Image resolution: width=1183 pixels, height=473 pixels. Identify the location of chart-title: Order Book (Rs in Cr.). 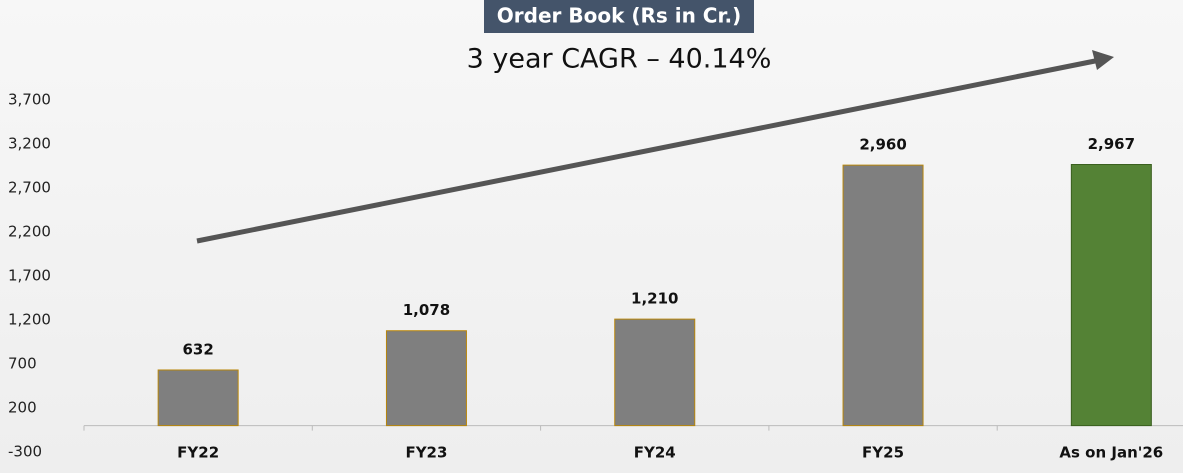
(619, 16).